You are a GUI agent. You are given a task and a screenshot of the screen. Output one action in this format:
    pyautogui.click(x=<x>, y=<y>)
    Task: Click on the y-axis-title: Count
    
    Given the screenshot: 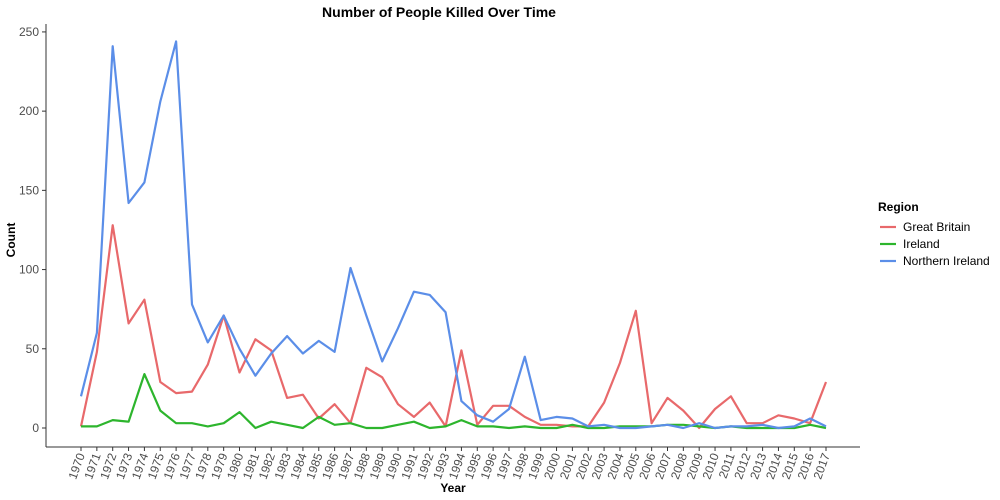 What is the action you would take?
    pyautogui.click(x=11, y=240)
    